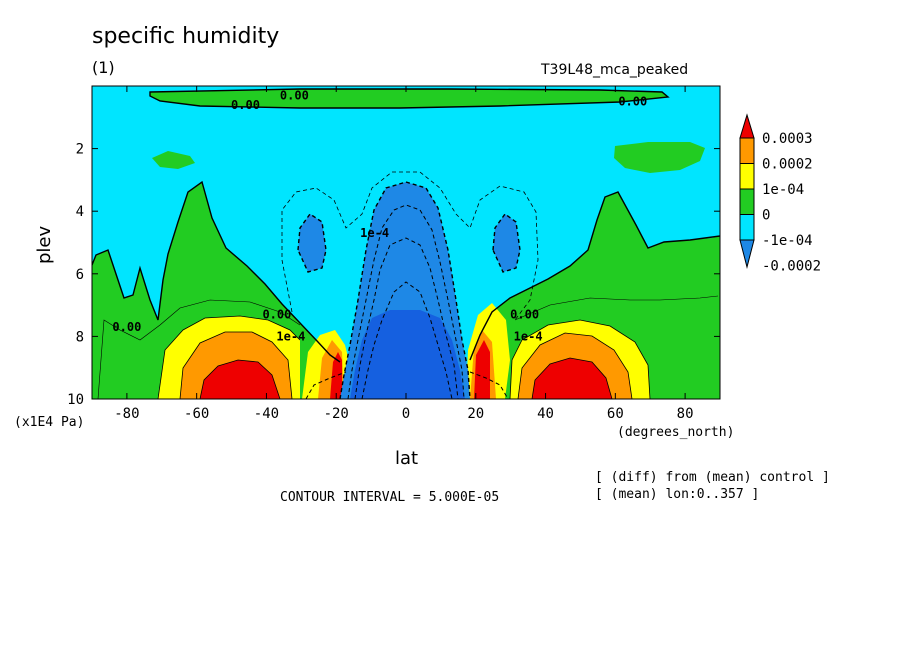 The image size is (904, 654). Describe the element at coordinates (336, 375) in the screenshot. I see `fill-red-mid-left` at that location.